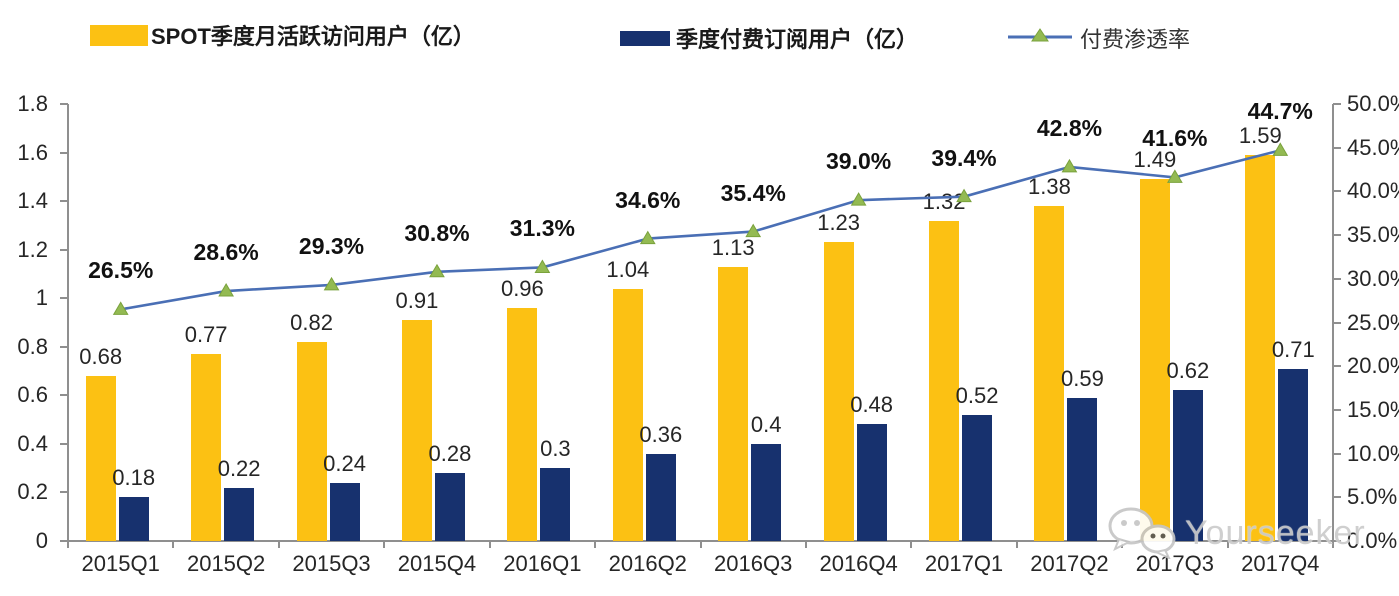 The width and height of the screenshot is (1399, 596). I want to click on left-axis-tick-label: 0.4, so click(32, 443).